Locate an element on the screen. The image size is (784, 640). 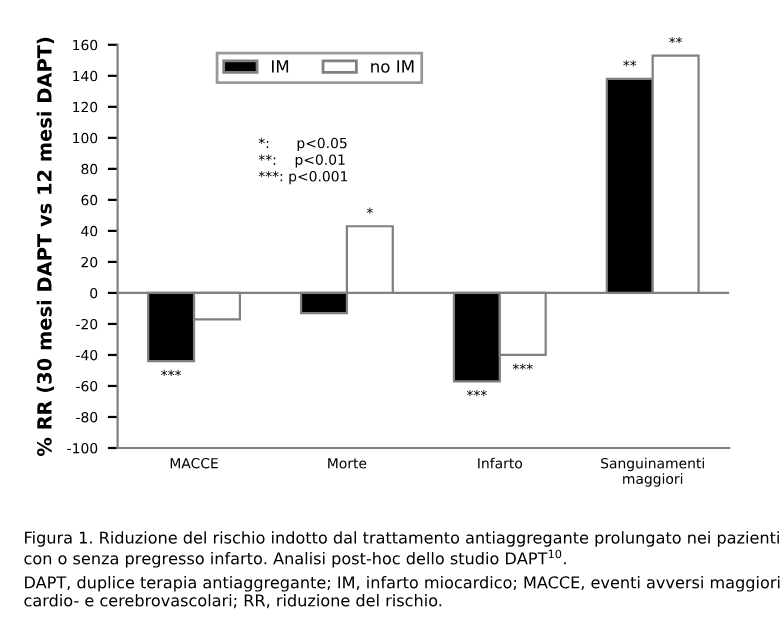
text: DAPT, duplice terapia antiaggregante; IM, infarto miocardico; MACCE, eventi avversi maggiori cardio- e cerebrovascolari; RR, riduzione del rischio. is located at coordinates (402, 592).